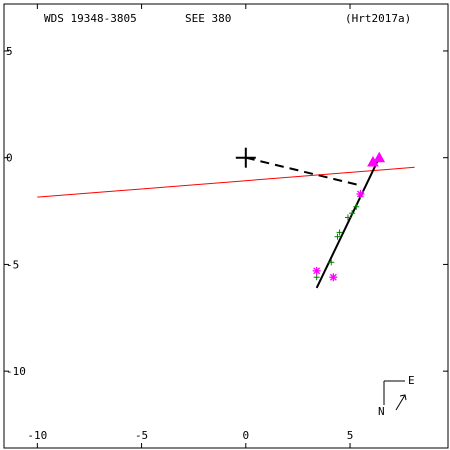 The width and height of the screenshot is (450, 450). I want to click on dashed-separation-line, so click(303, 171).